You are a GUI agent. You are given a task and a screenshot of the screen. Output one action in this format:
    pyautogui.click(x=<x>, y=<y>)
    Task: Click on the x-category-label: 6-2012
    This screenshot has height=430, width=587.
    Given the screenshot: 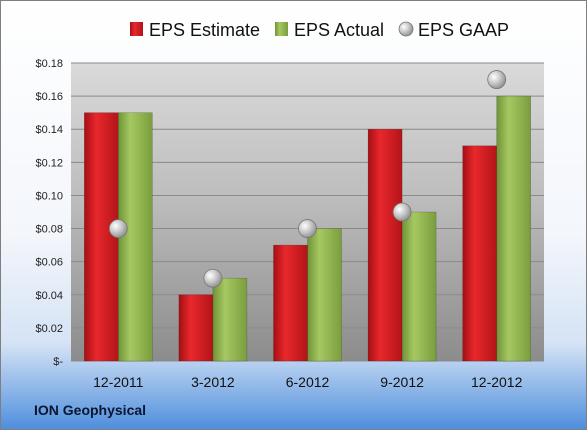 What is the action you would take?
    pyautogui.click(x=308, y=382)
    